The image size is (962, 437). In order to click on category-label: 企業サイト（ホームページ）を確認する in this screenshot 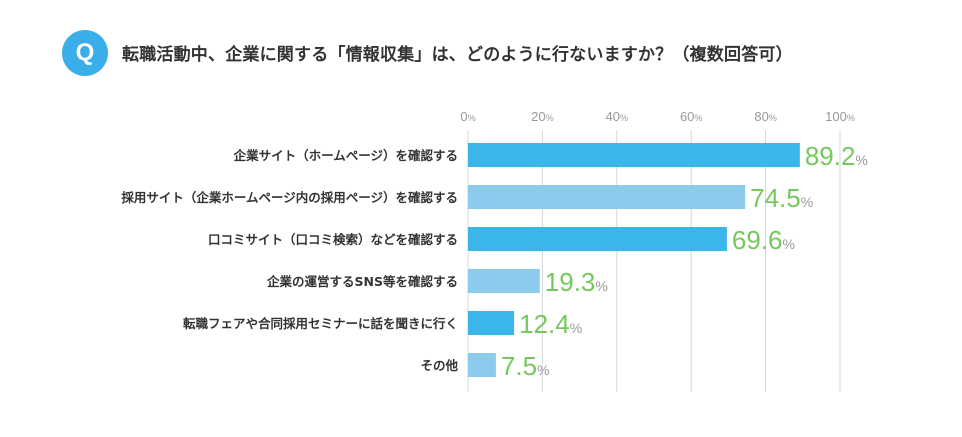, I will do `click(345, 155)`.